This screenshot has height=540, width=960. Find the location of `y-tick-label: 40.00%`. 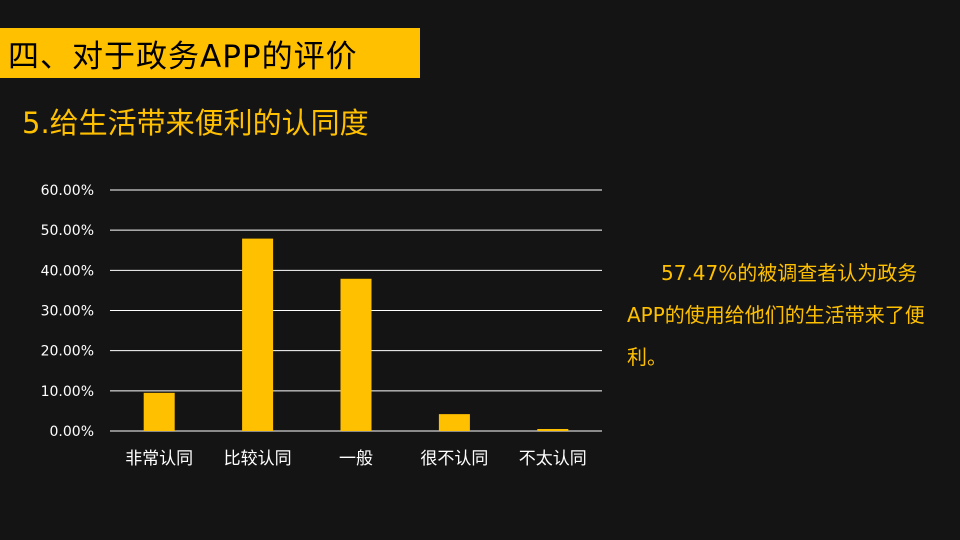

y-tick-label: 40.00% is located at coordinates (67, 271).